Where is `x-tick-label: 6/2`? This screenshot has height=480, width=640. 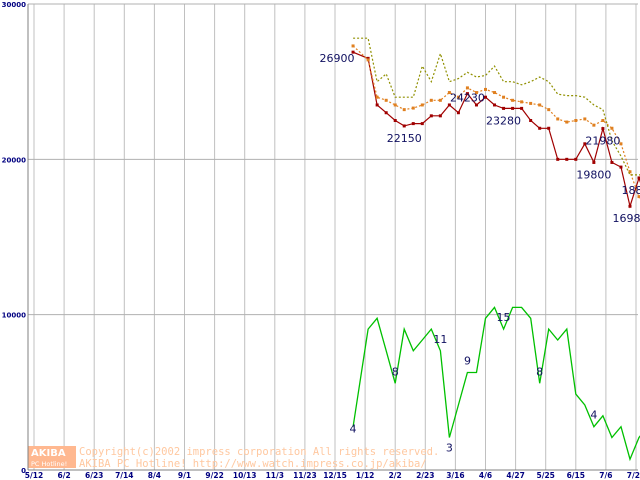 x-tick-label: 6/2 is located at coordinates (64, 475).